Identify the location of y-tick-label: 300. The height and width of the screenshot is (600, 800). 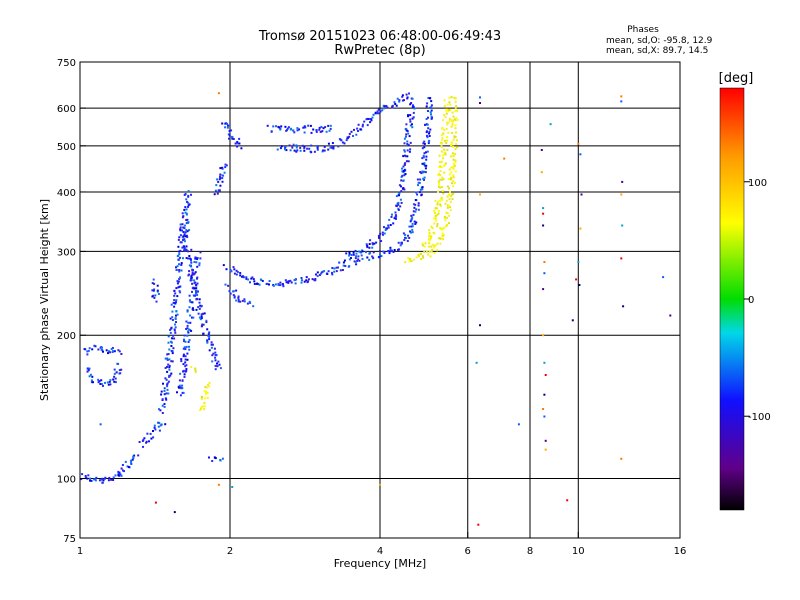
(66, 252).